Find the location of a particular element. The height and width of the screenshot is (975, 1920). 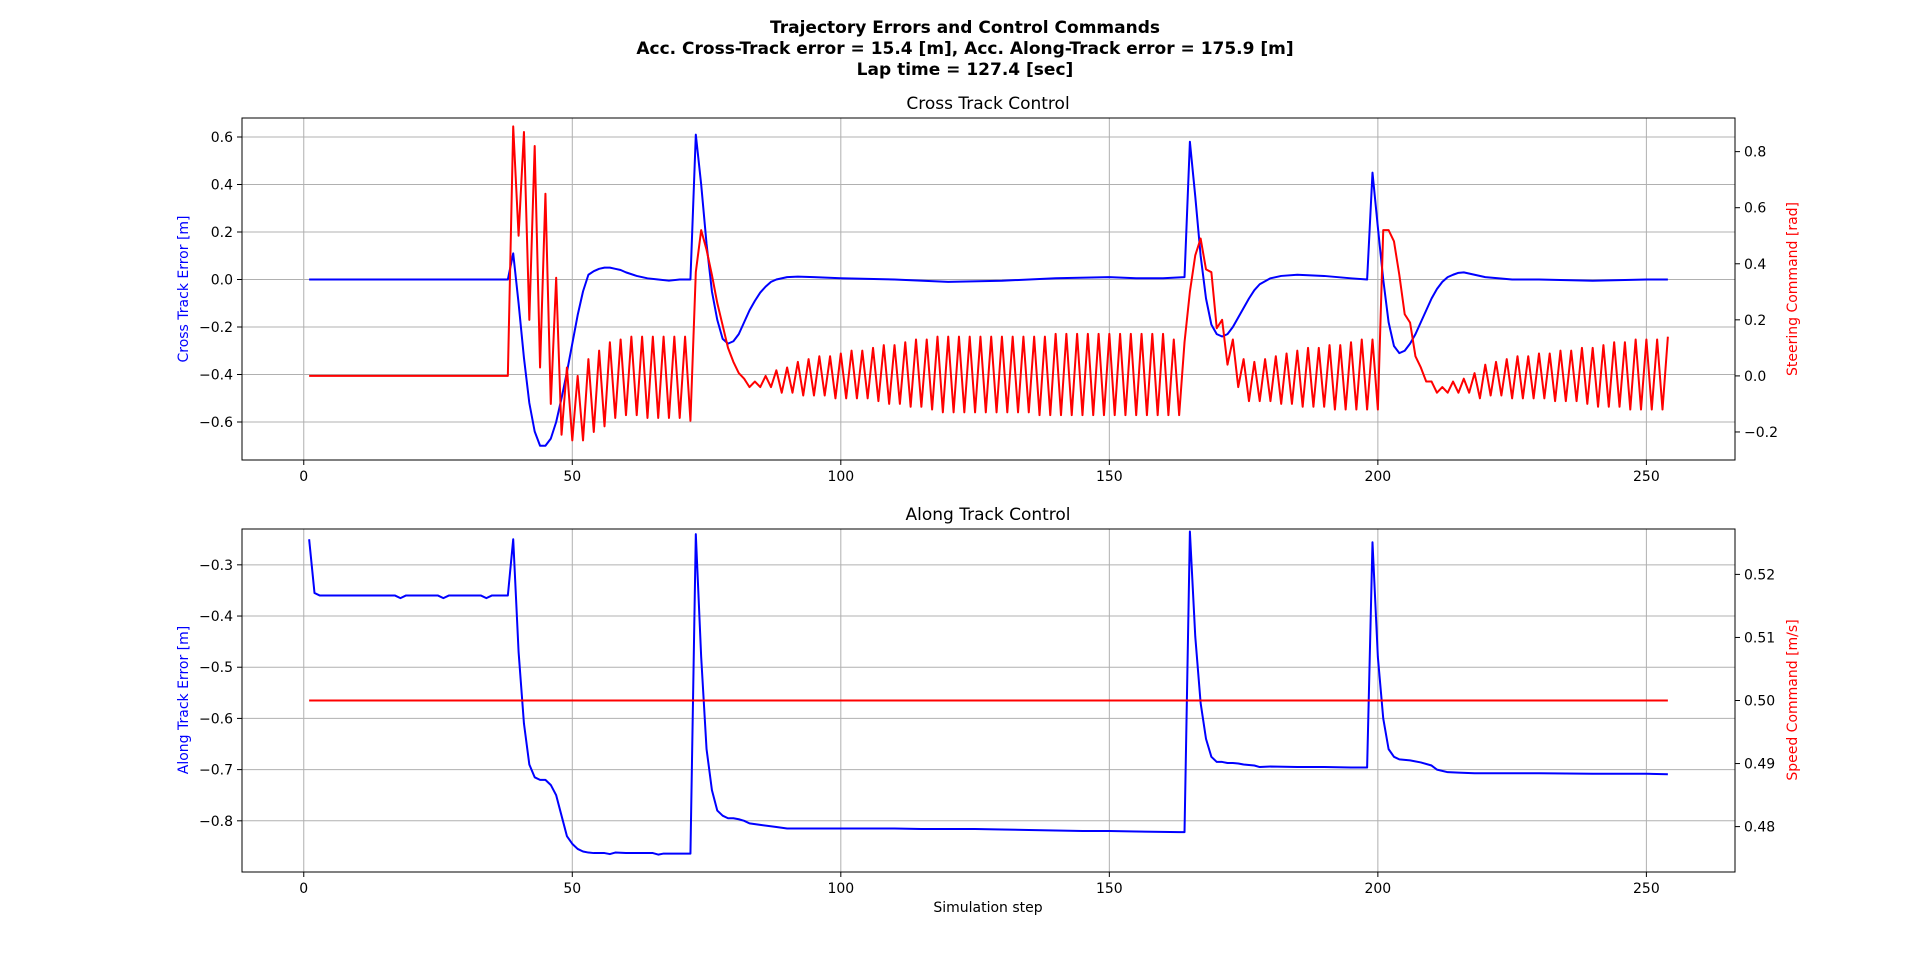

right-y-tick-label: 0.49 is located at coordinates (1759, 765).